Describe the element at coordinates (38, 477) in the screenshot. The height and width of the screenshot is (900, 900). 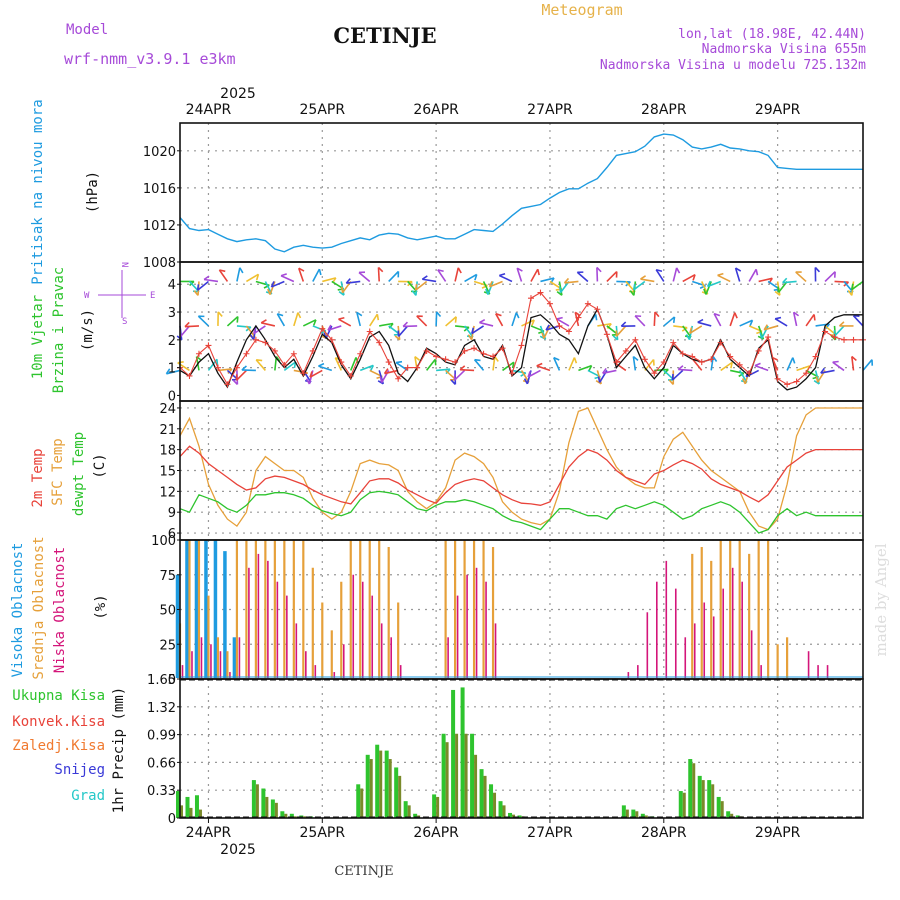
I see `temp-label-2m: 2m Temp` at that location.